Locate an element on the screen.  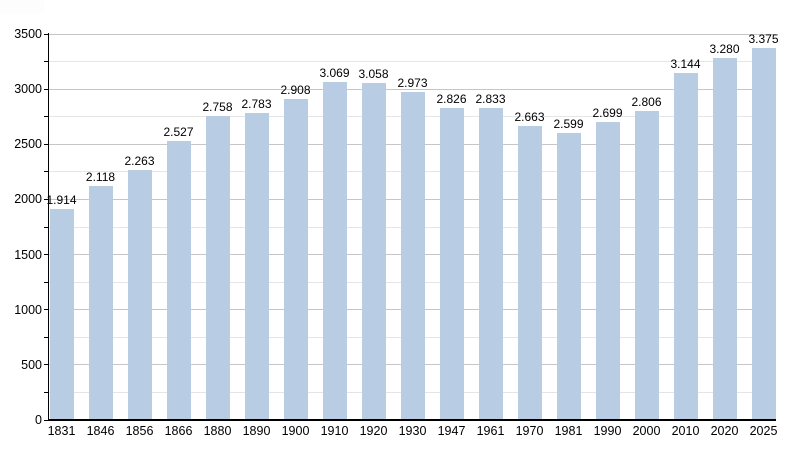
y-tick-label: 1000 is located at coordinates (28, 309).